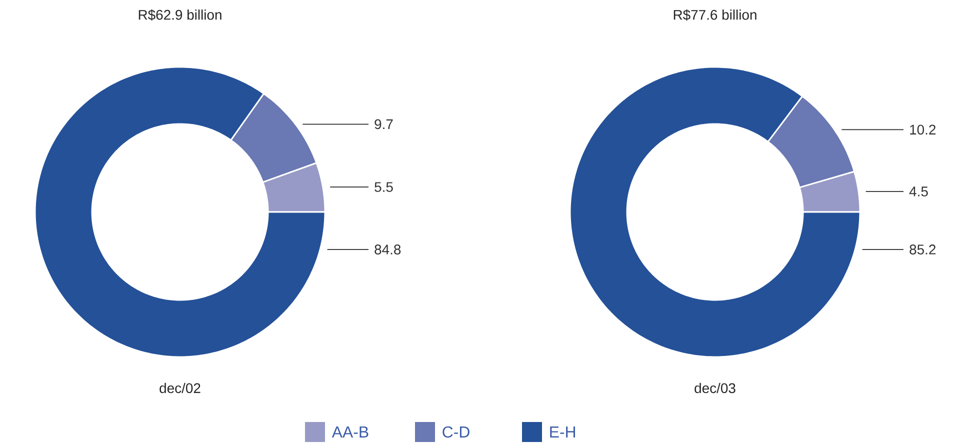 The image size is (979, 446). Describe the element at coordinates (918, 191) in the screenshot. I see `data-label: 4.5` at that location.